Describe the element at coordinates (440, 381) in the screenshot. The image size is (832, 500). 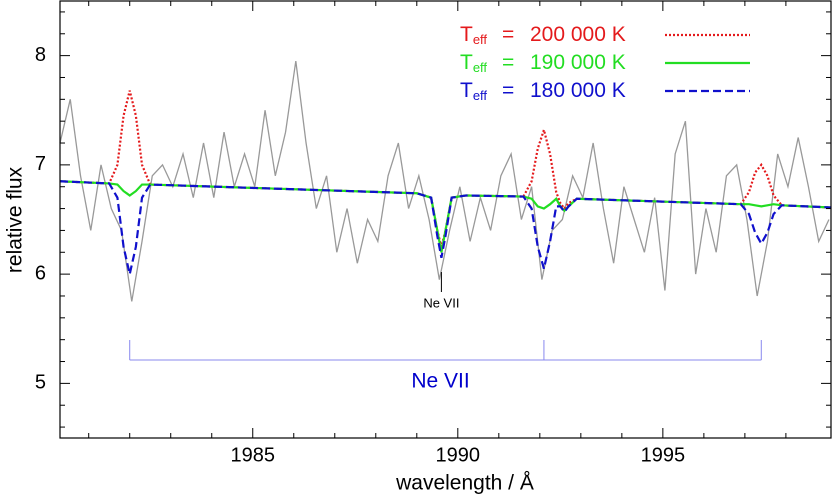
I see `bracket-label: Ne VII` at that location.